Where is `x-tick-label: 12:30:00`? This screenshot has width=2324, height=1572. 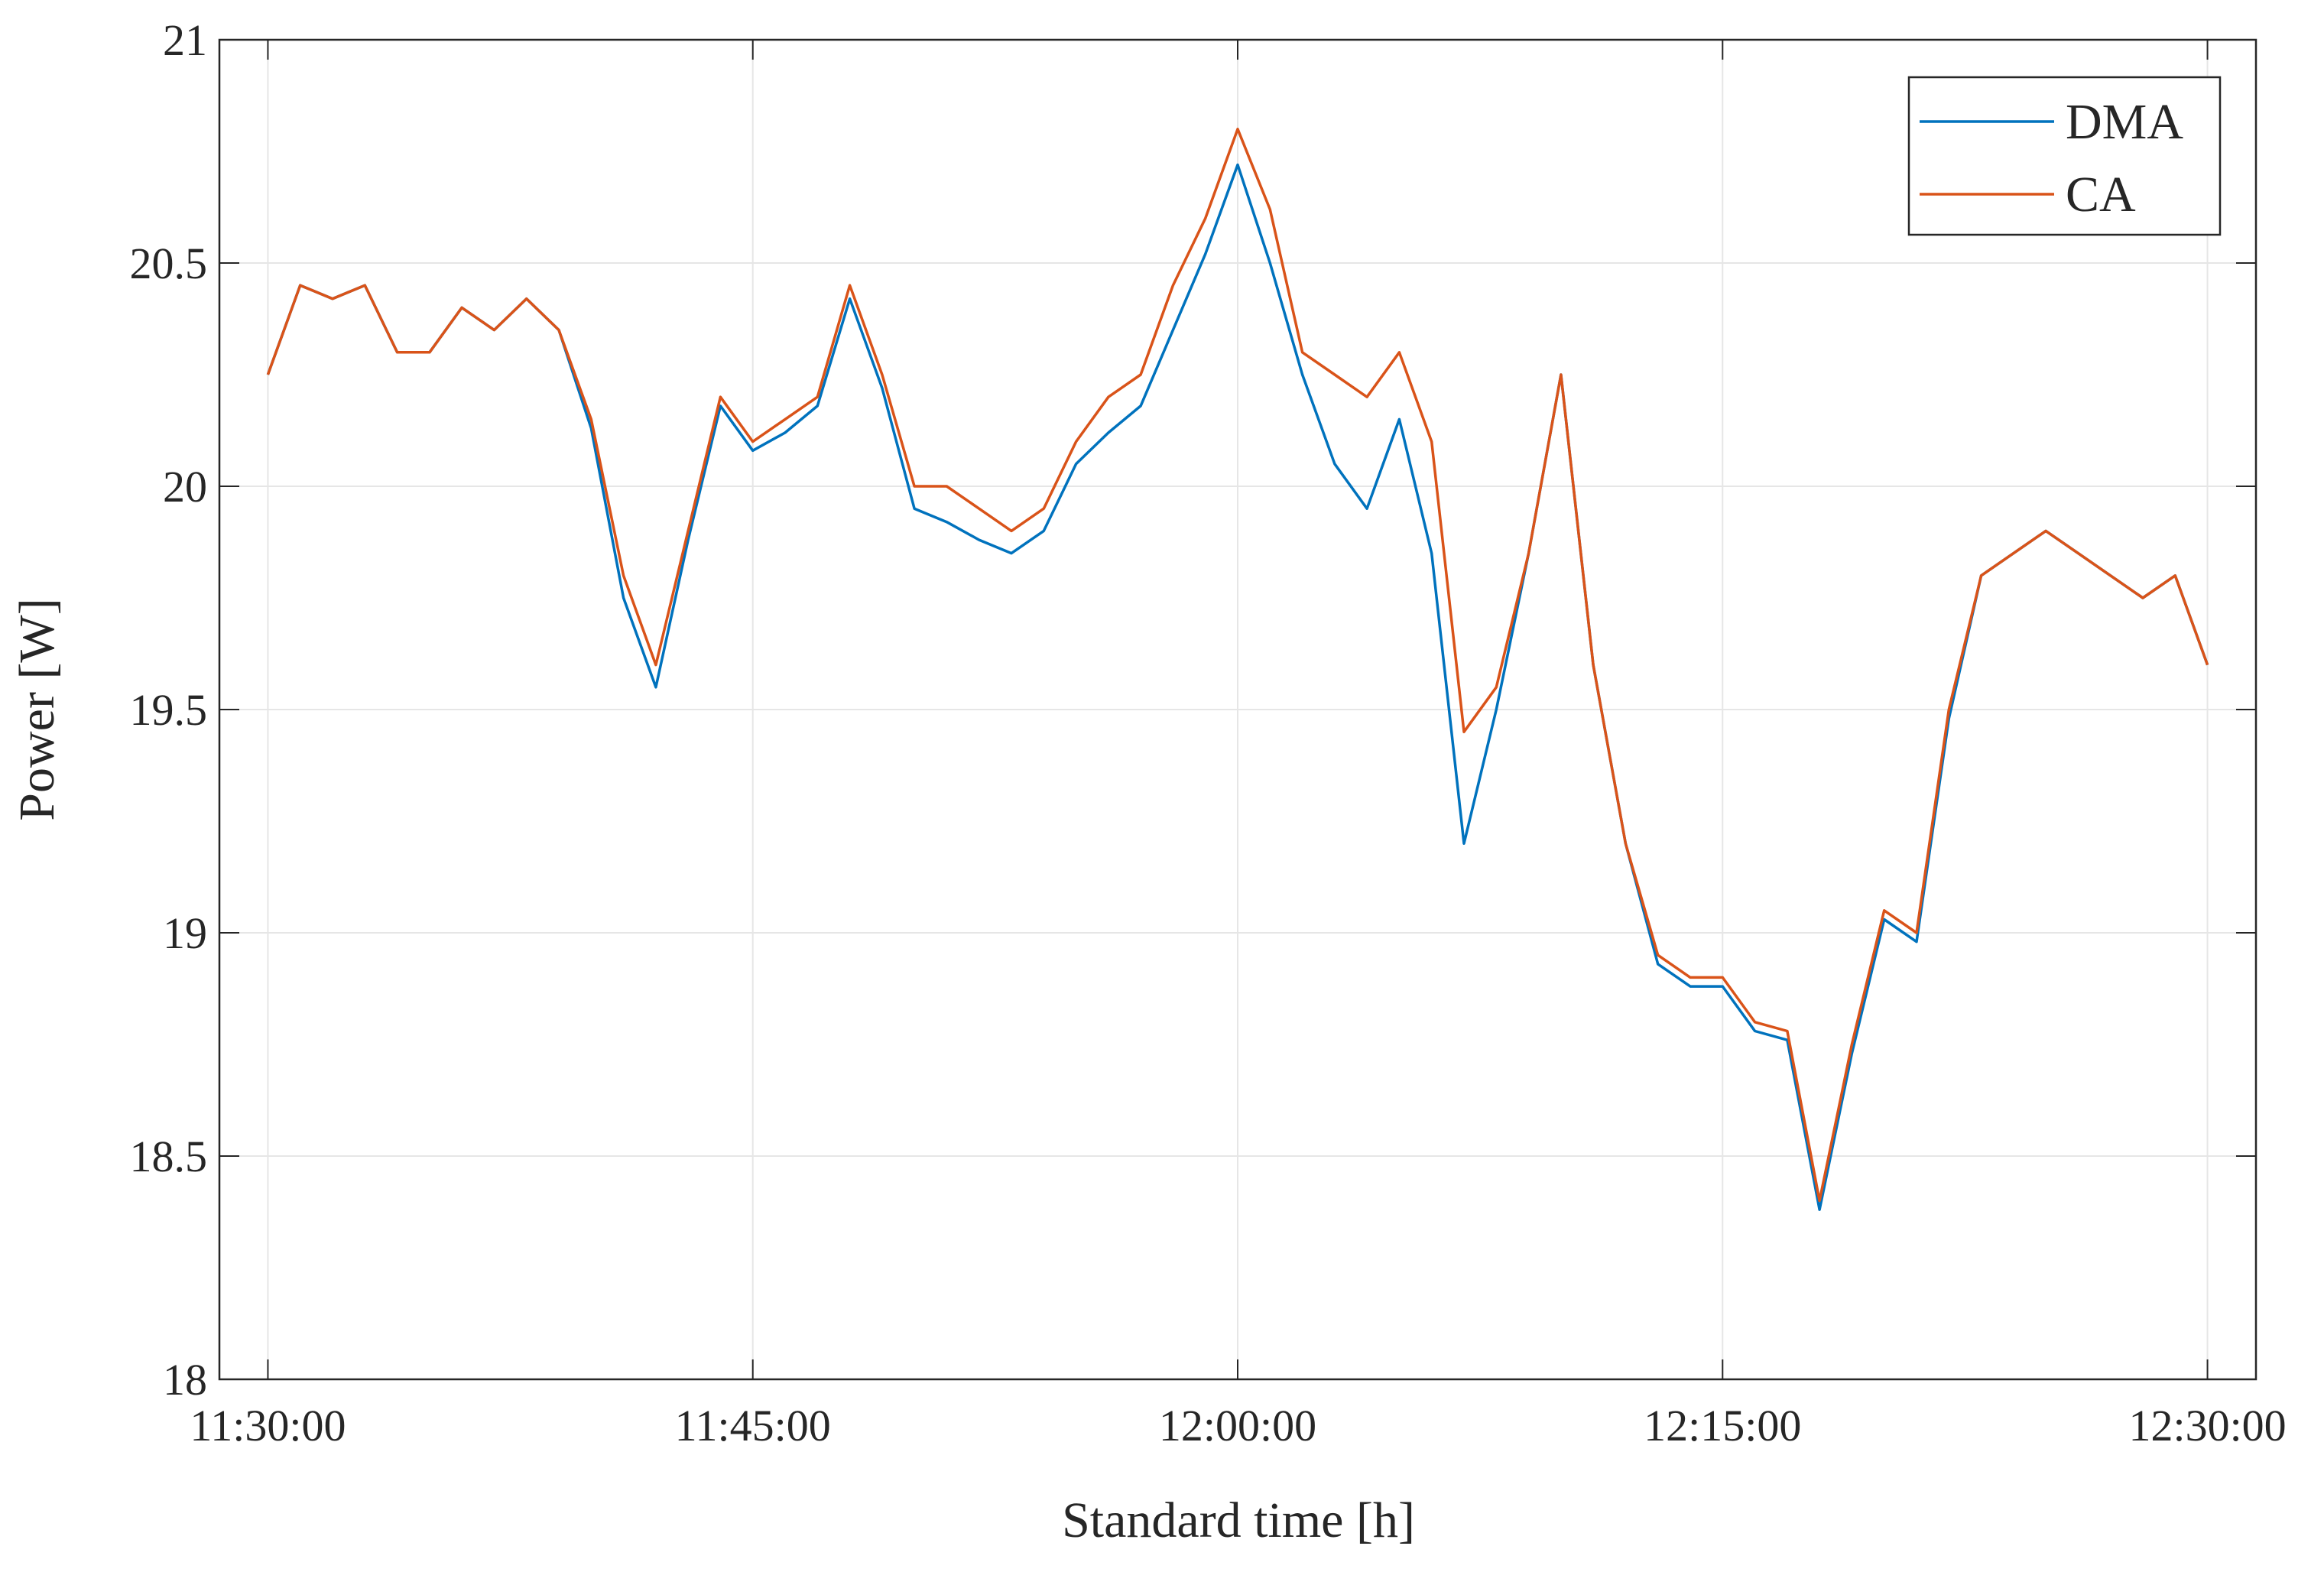 x-tick-label: 12:30:00 is located at coordinates (2207, 1425).